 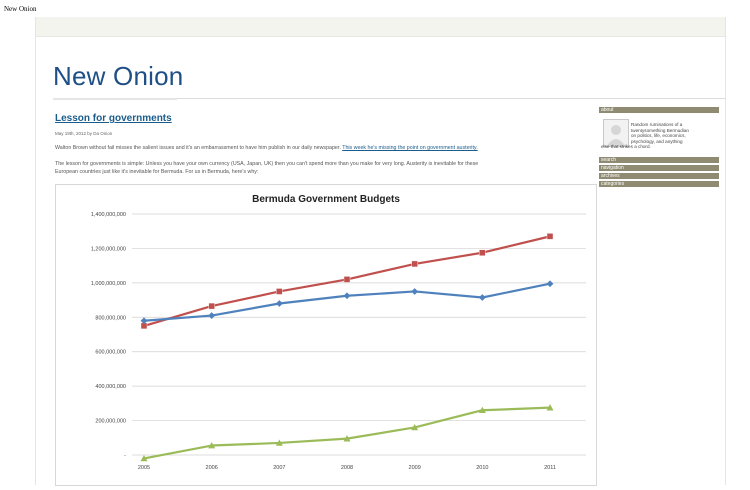 I want to click on header-divider, so click(x=389, y=98).